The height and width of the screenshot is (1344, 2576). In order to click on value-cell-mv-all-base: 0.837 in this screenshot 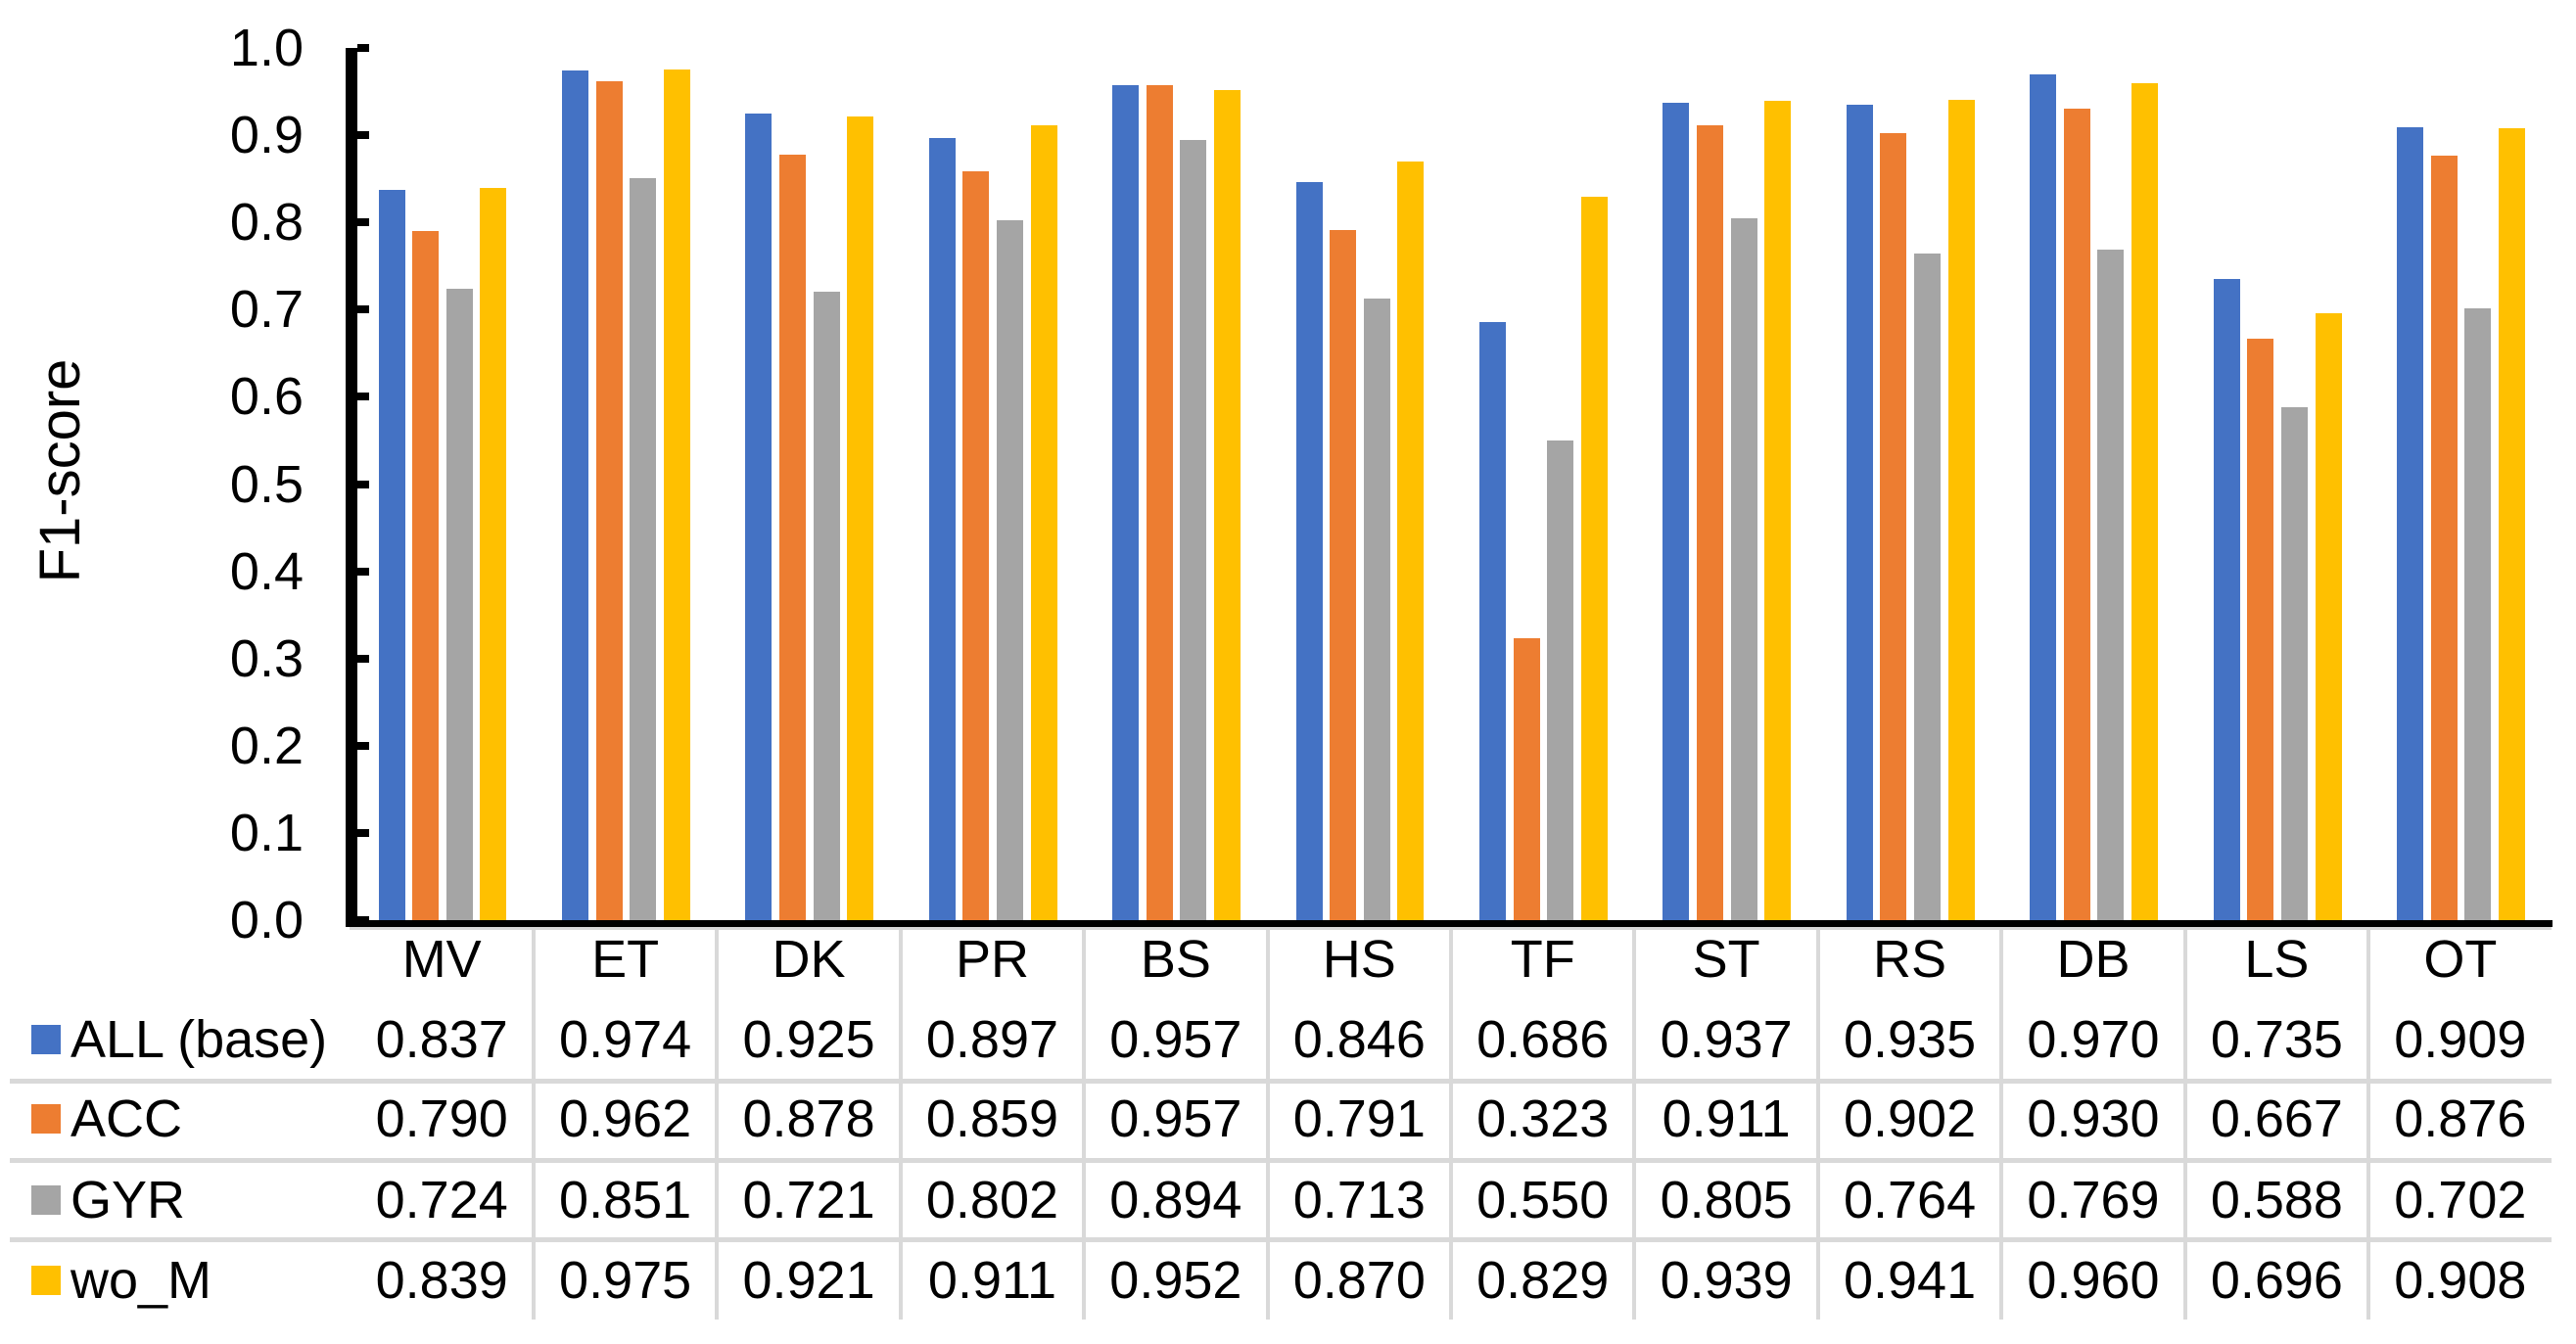, I will do `click(441, 1039)`.